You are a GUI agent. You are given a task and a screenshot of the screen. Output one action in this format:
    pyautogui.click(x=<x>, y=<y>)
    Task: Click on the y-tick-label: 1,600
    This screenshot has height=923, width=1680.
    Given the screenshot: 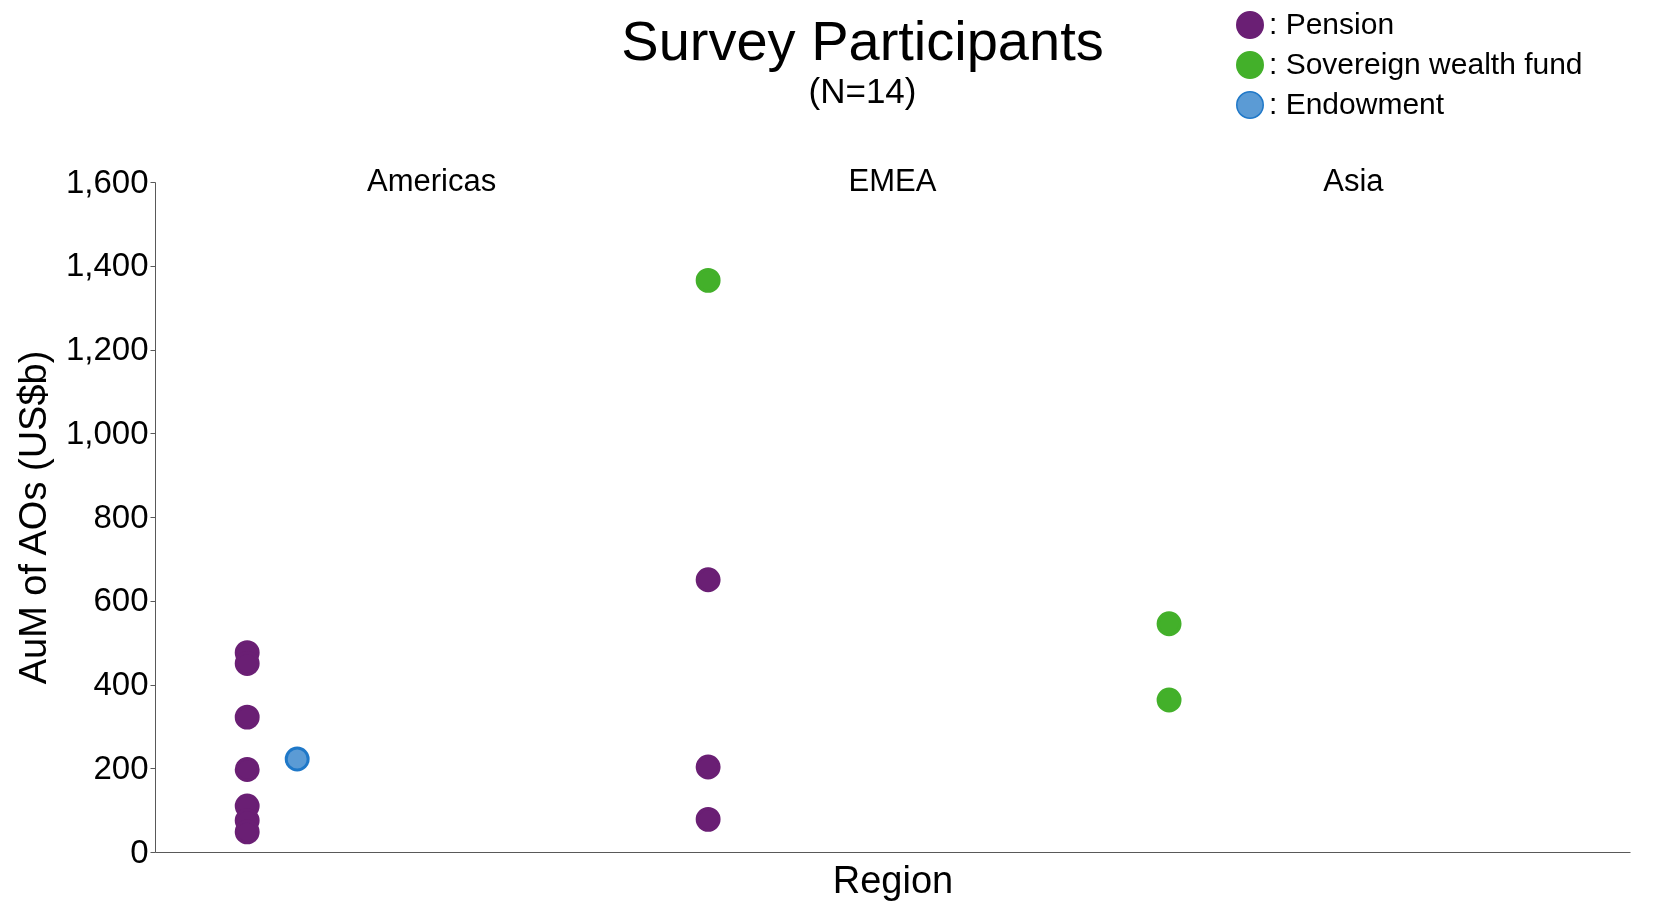 What is the action you would take?
    pyautogui.click(x=107, y=181)
    